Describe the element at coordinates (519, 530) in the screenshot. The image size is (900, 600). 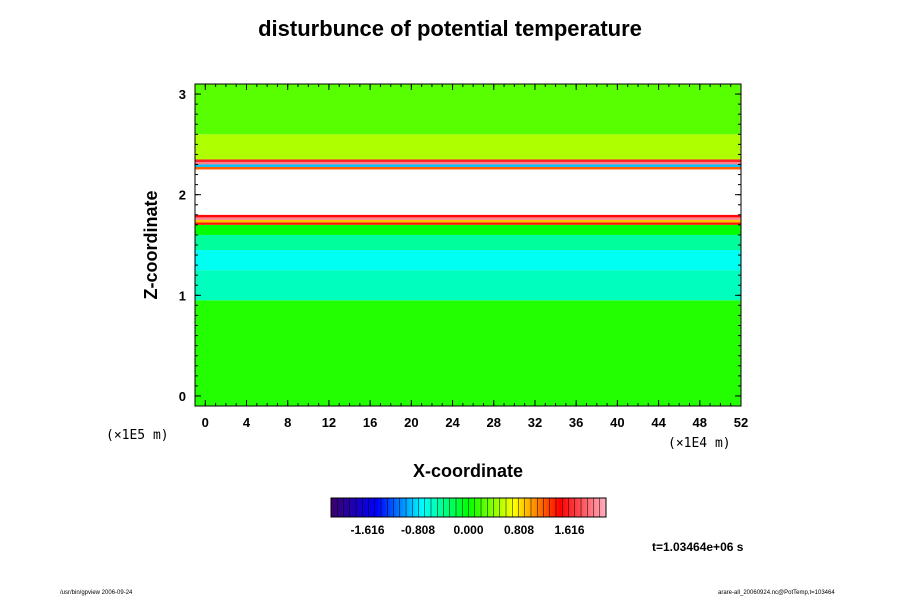
I see `colorbar-tick-label: 0.808` at that location.